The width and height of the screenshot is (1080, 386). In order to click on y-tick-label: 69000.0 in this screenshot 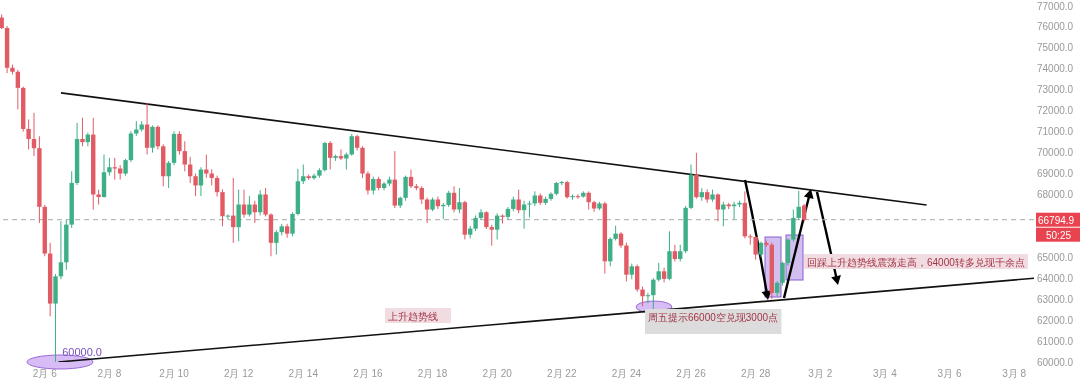, I will do `click(1055, 174)`.